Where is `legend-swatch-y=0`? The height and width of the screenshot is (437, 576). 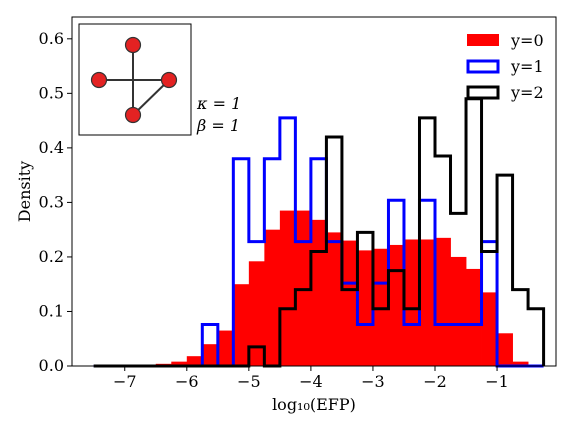 legend-swatch-y=0 is located at coordinates (483, 40).